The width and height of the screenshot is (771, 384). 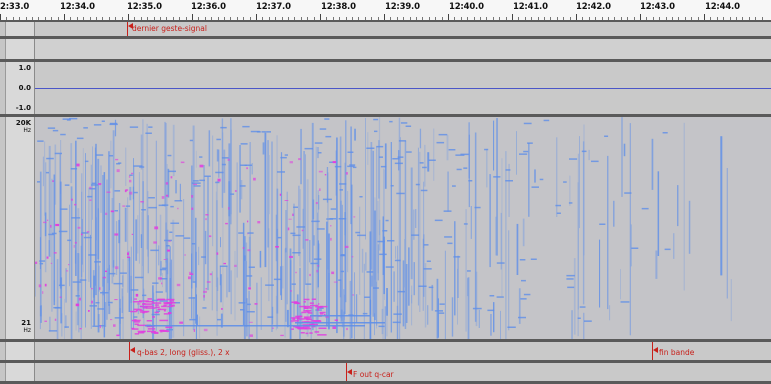 What do you see at coordinates (169, 28) in the screenshot?
I see `label-text: dernier geste-signal` at bounding box center [169, 28].